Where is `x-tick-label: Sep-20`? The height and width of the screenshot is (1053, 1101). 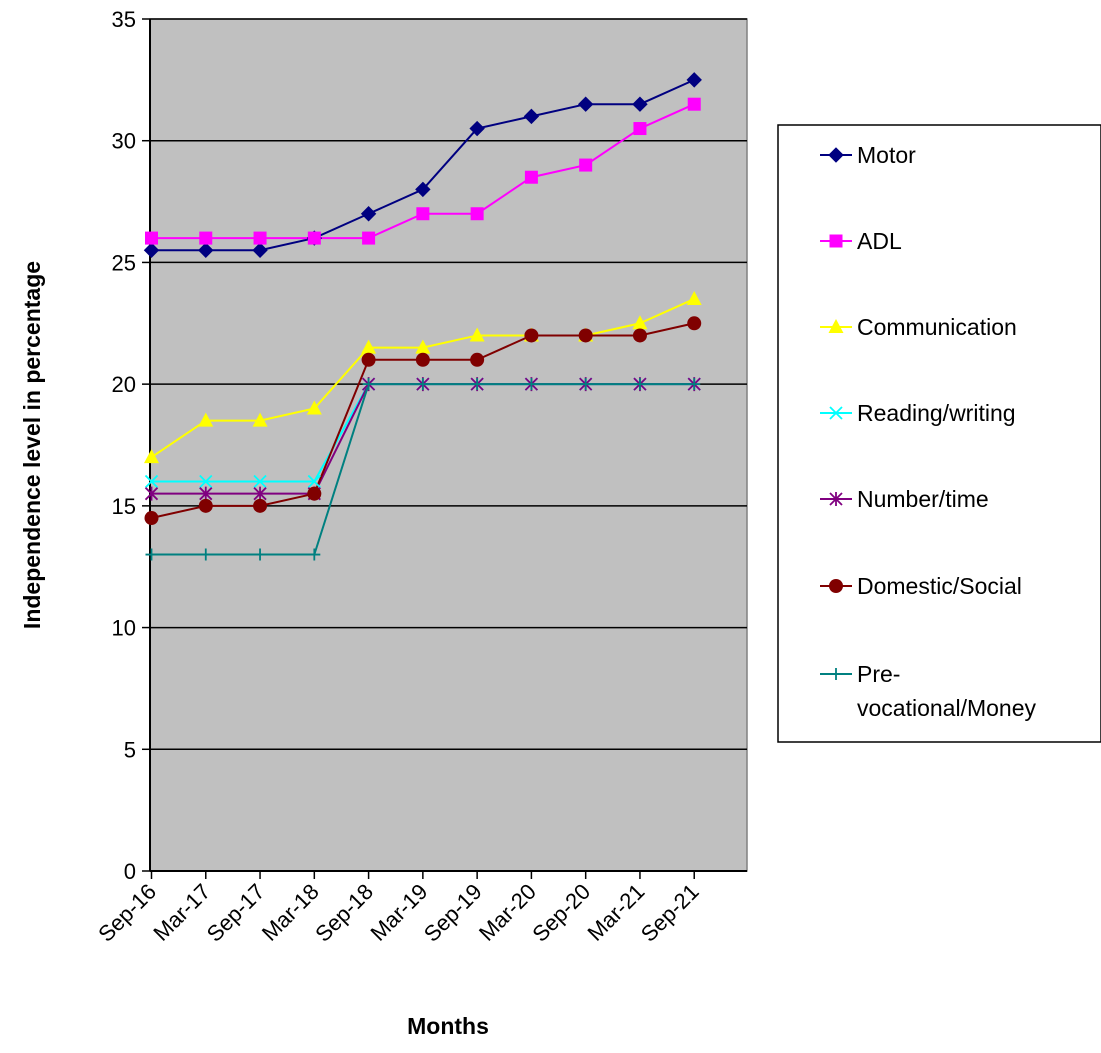 x-tick-label: Sep-20 is located at coordinates (561, 913).